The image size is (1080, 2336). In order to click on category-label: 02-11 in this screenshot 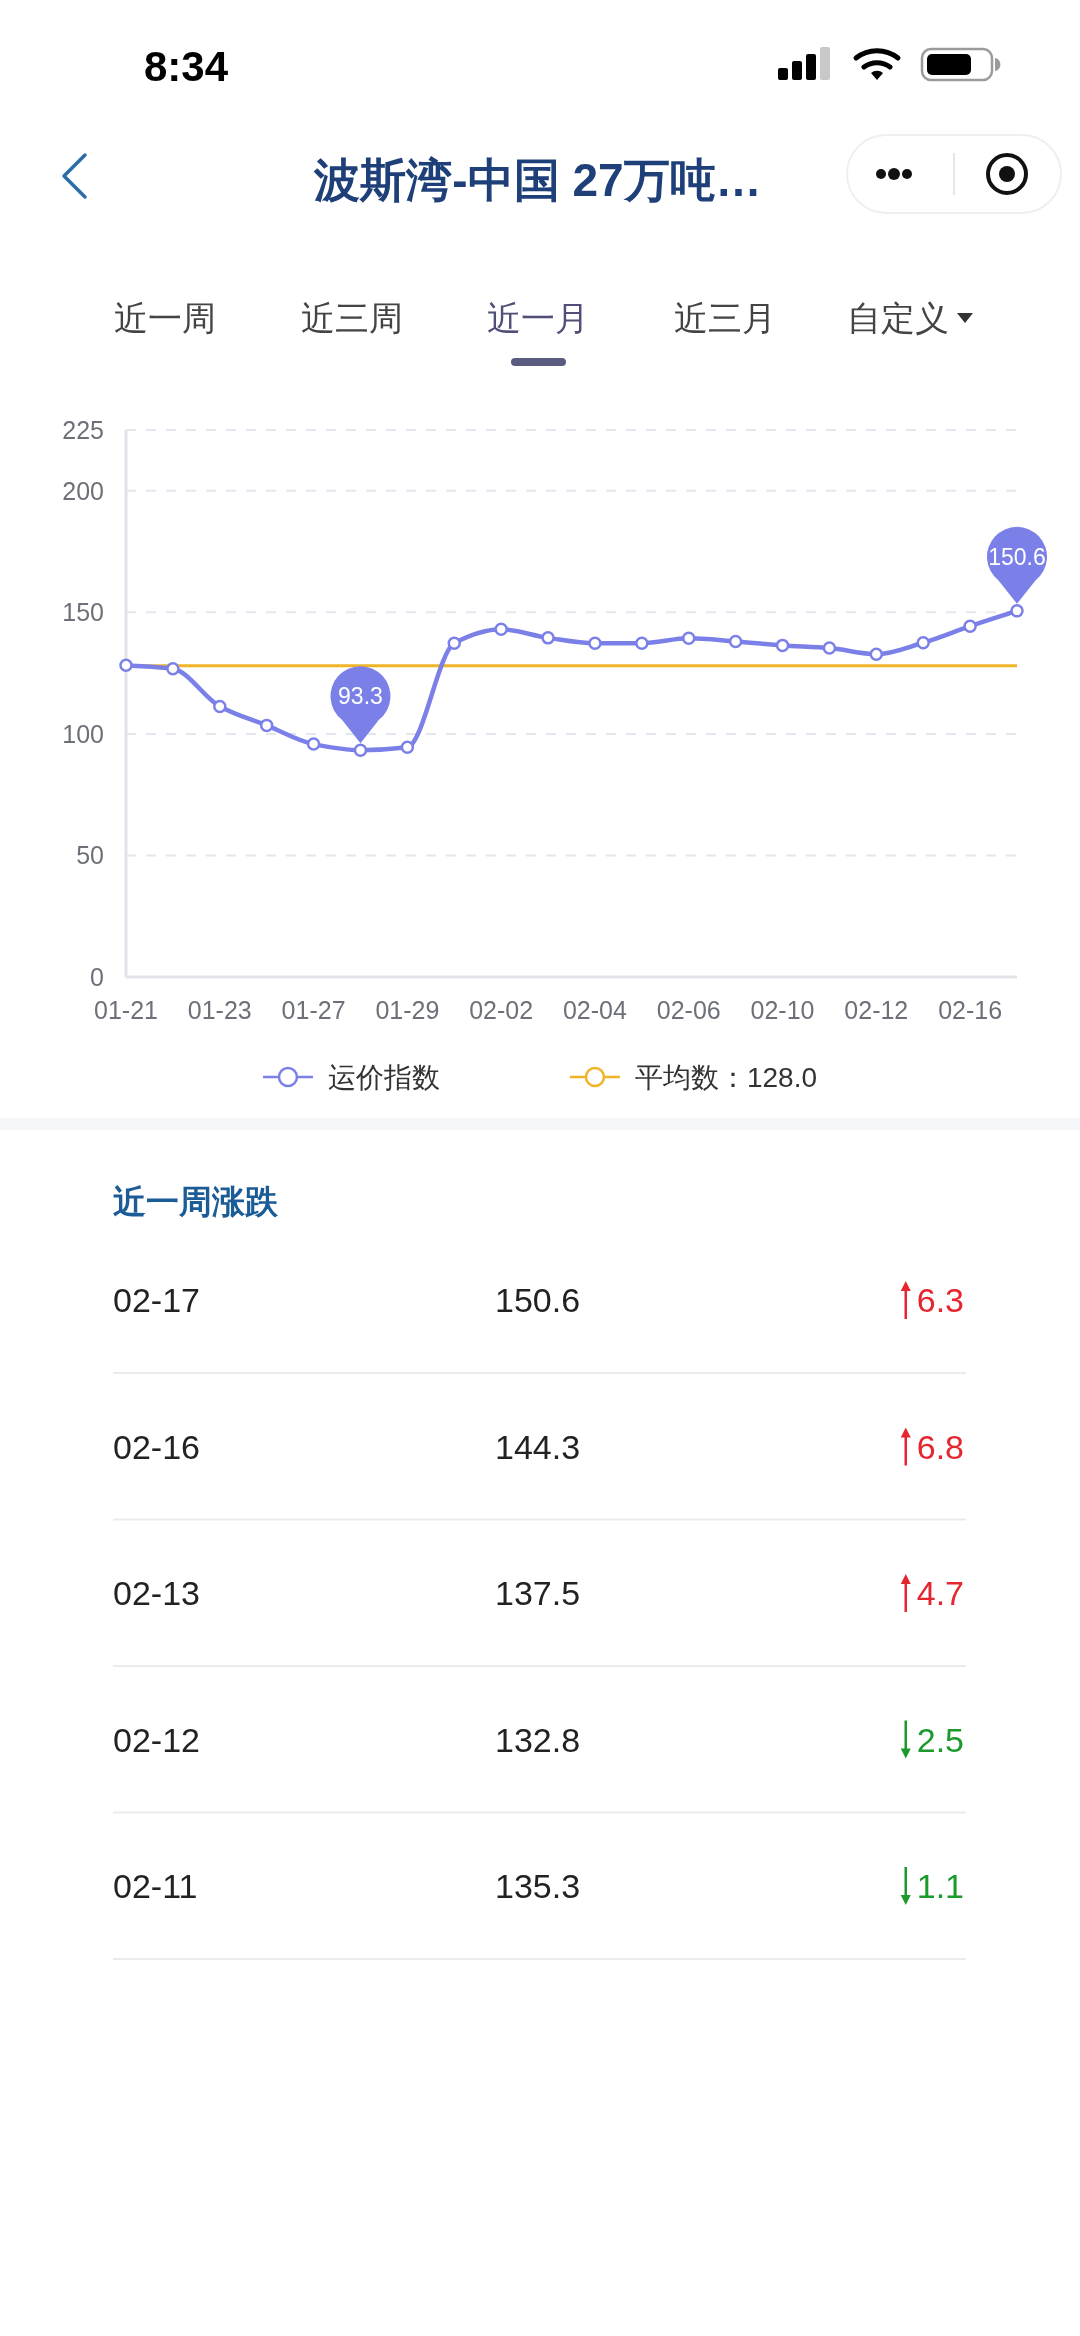, I will do `click(155, 1886)`.